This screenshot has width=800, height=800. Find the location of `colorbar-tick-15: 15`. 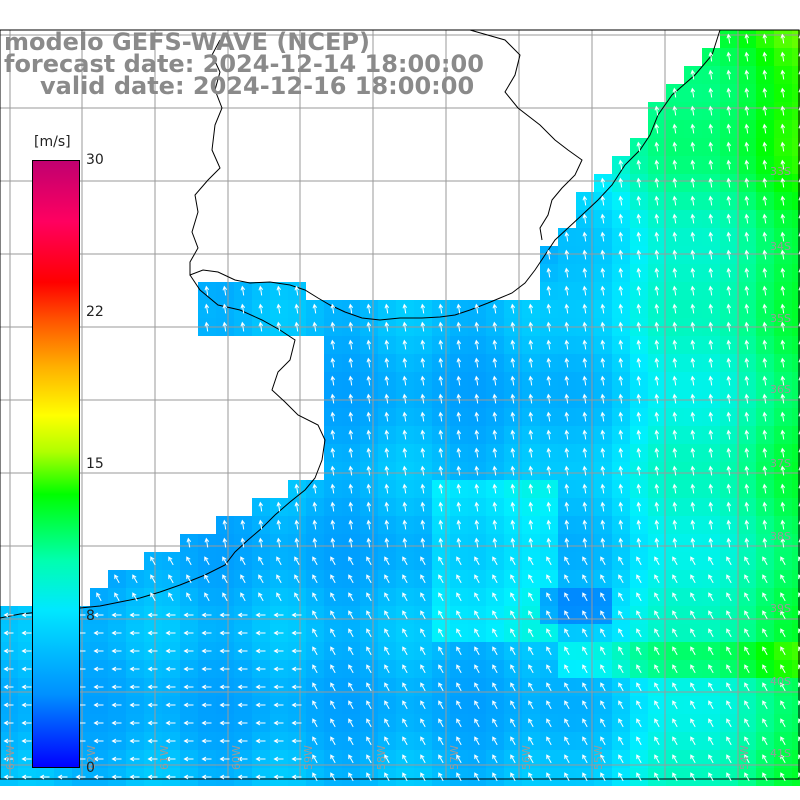

colorbar-tick-15: 15 is located at coordinates (95, 464).